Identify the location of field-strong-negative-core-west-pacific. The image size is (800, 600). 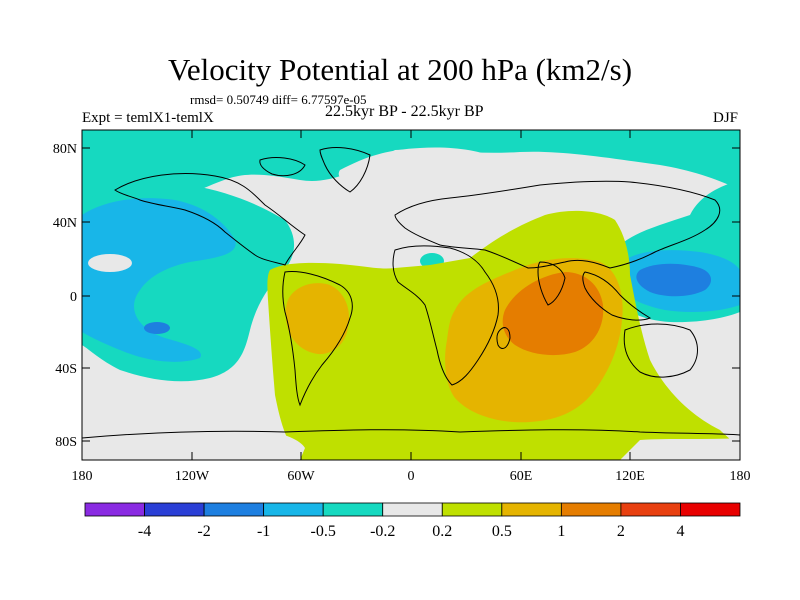
(674, 280).